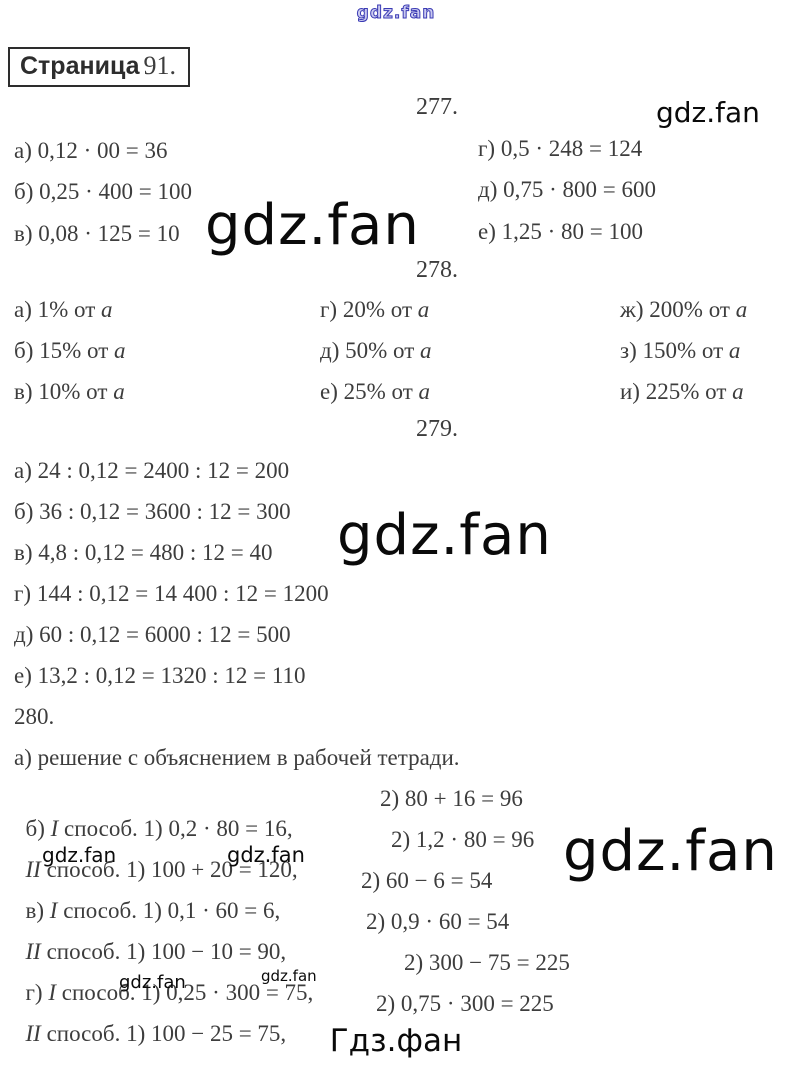 This screenshot has height=1079, width=792. I want to click on p279-line-b: б) 36 : 0,12 = 3600 : 12 = 300, so click(152, 511).